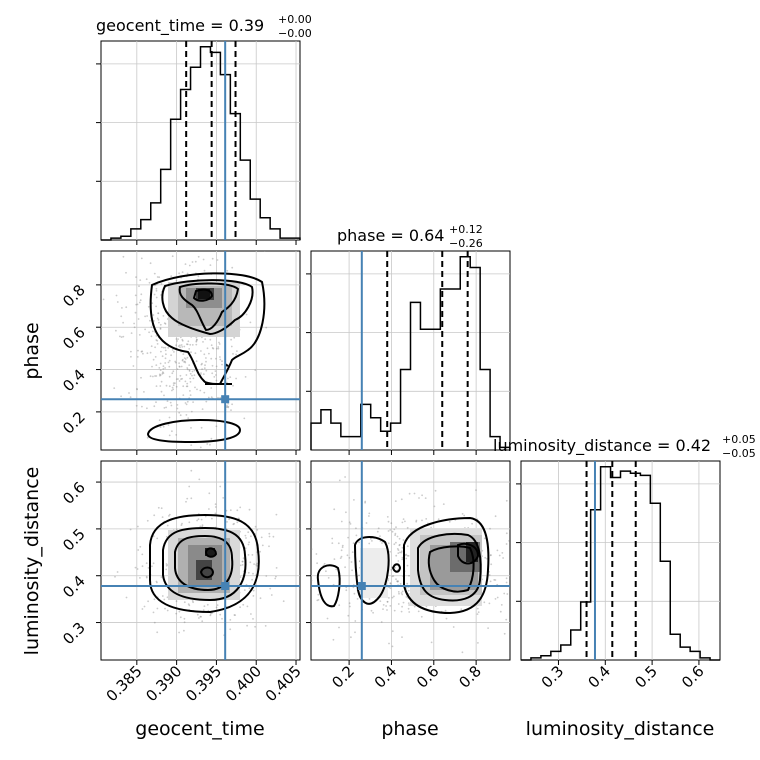  What do you see at coordinates (466, 229) in the screenshot?
I see `title-phase-plus: +0.12` at bounding box center [466, 229].